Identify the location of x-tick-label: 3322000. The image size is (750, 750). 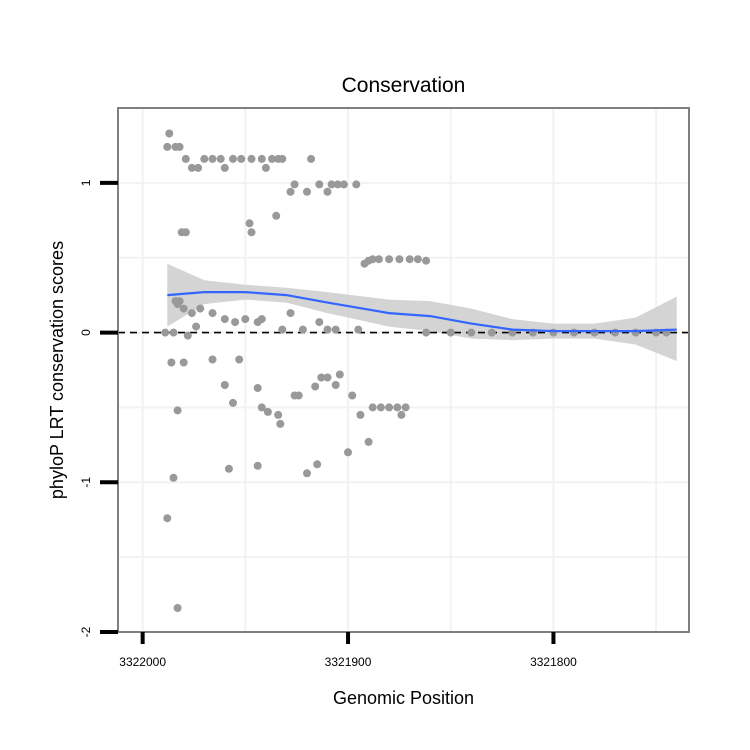
(142, 662).